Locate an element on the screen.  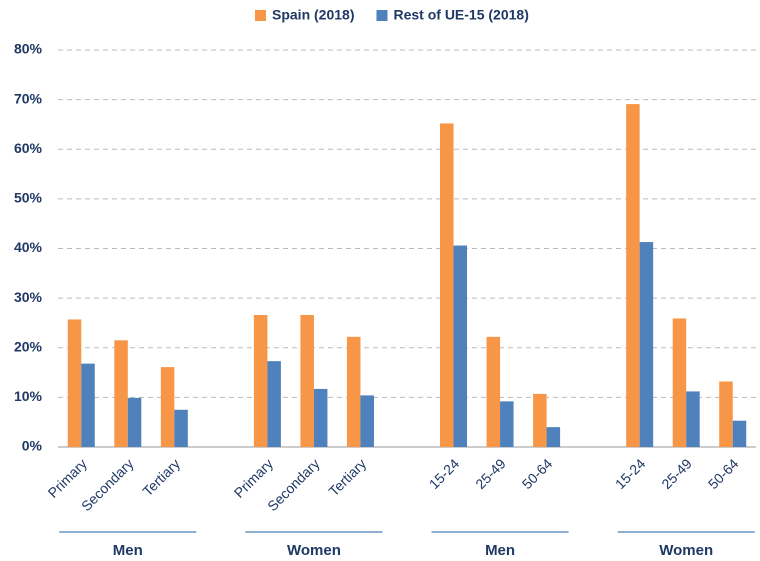
legend-label: Spain (2018) is located at coordinates (313, 15).